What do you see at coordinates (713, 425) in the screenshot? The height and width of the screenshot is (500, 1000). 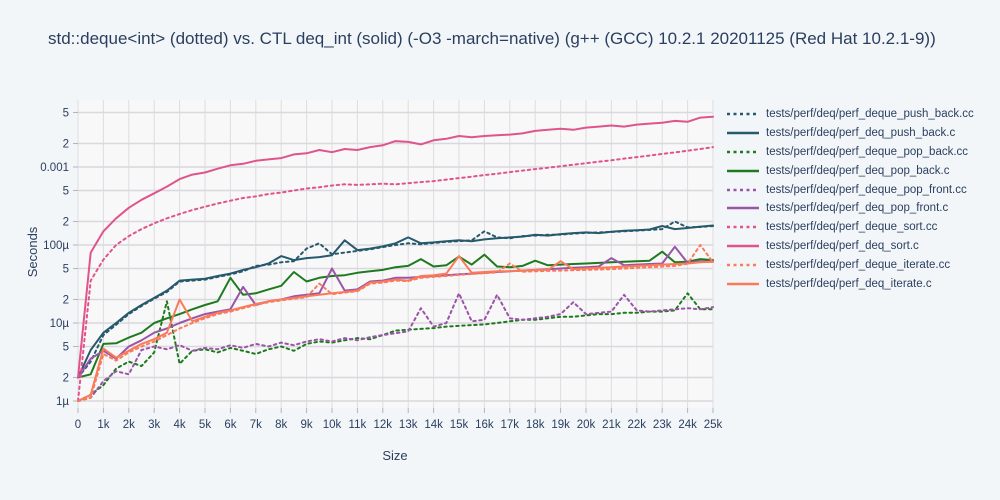 I see `x-tick-label: 25k` at bounding box center [713, 425].